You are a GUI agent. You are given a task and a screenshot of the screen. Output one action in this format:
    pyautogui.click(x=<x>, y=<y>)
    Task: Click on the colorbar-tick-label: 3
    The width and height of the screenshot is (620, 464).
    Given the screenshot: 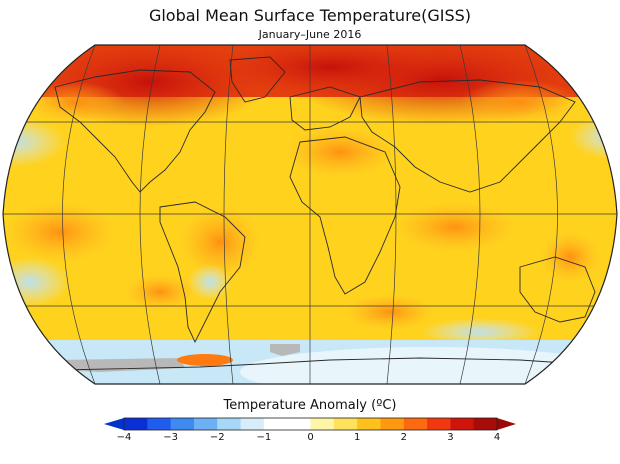 What is the action you would take?
    pyautogui.click(x=450, y=437)
    